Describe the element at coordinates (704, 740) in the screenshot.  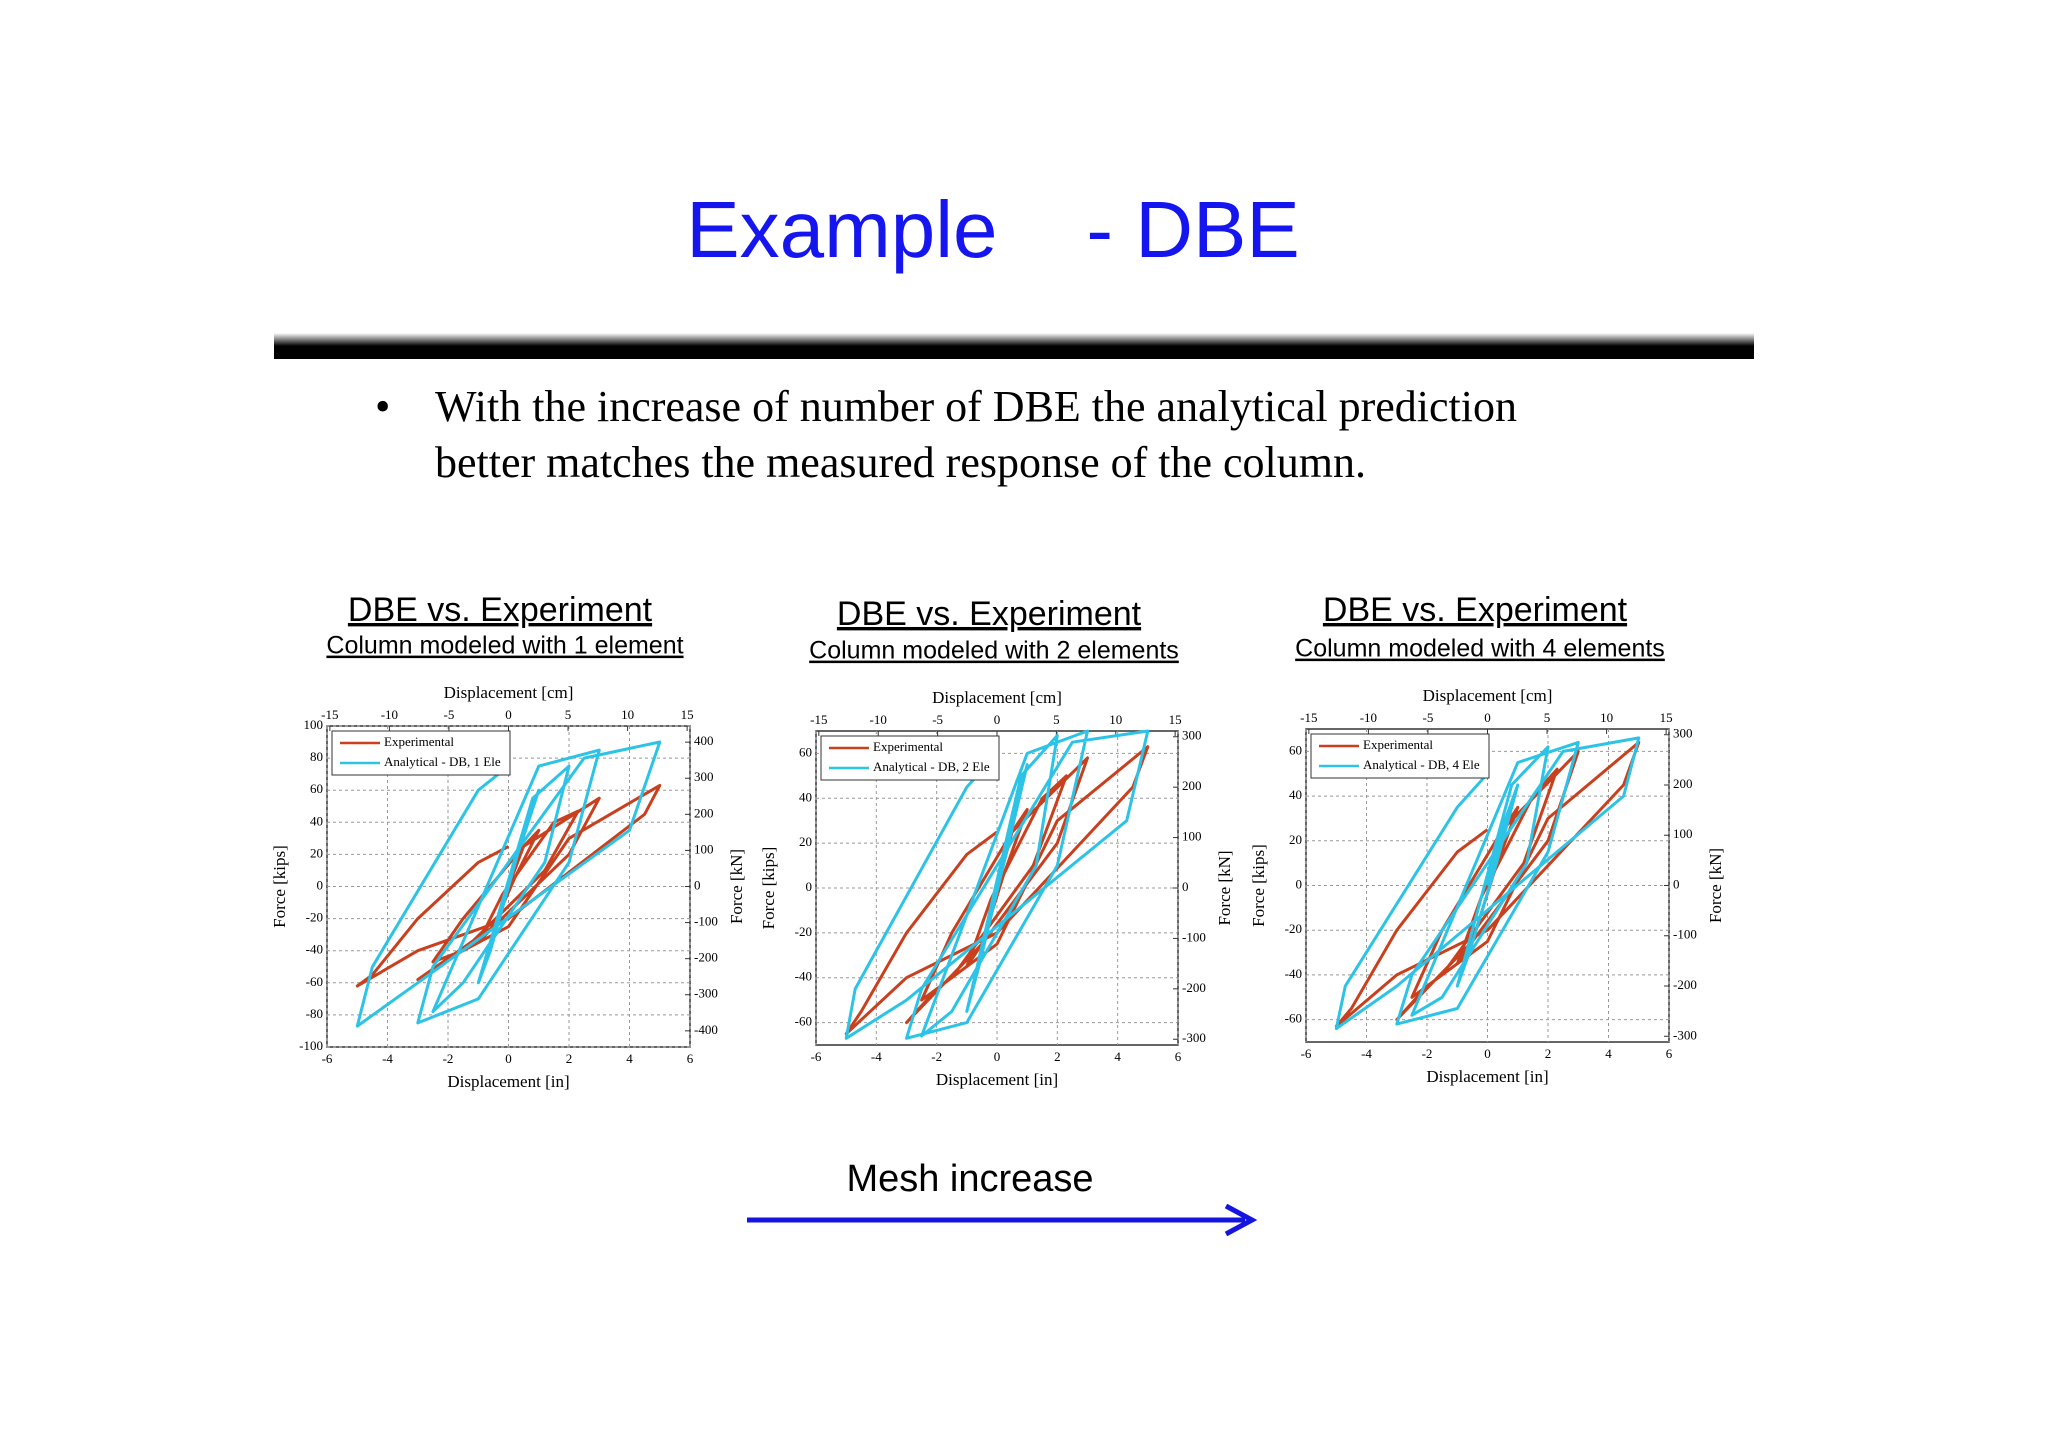
I see `y2-tick-label: 400` at that location.